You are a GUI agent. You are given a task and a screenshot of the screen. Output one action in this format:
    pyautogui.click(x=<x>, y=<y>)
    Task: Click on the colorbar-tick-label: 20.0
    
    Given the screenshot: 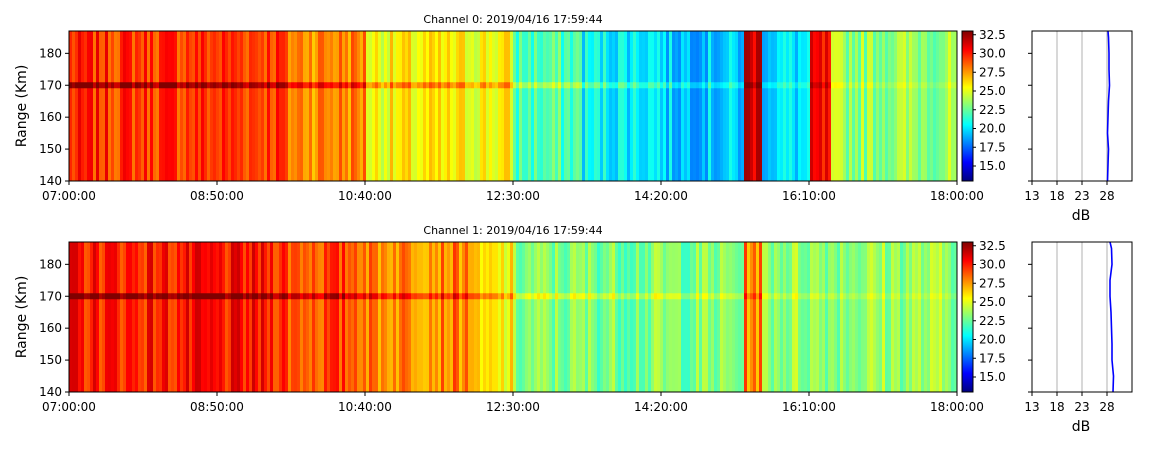 What is the action you would take?
    pyautogui.click(x=992, y=129)
    